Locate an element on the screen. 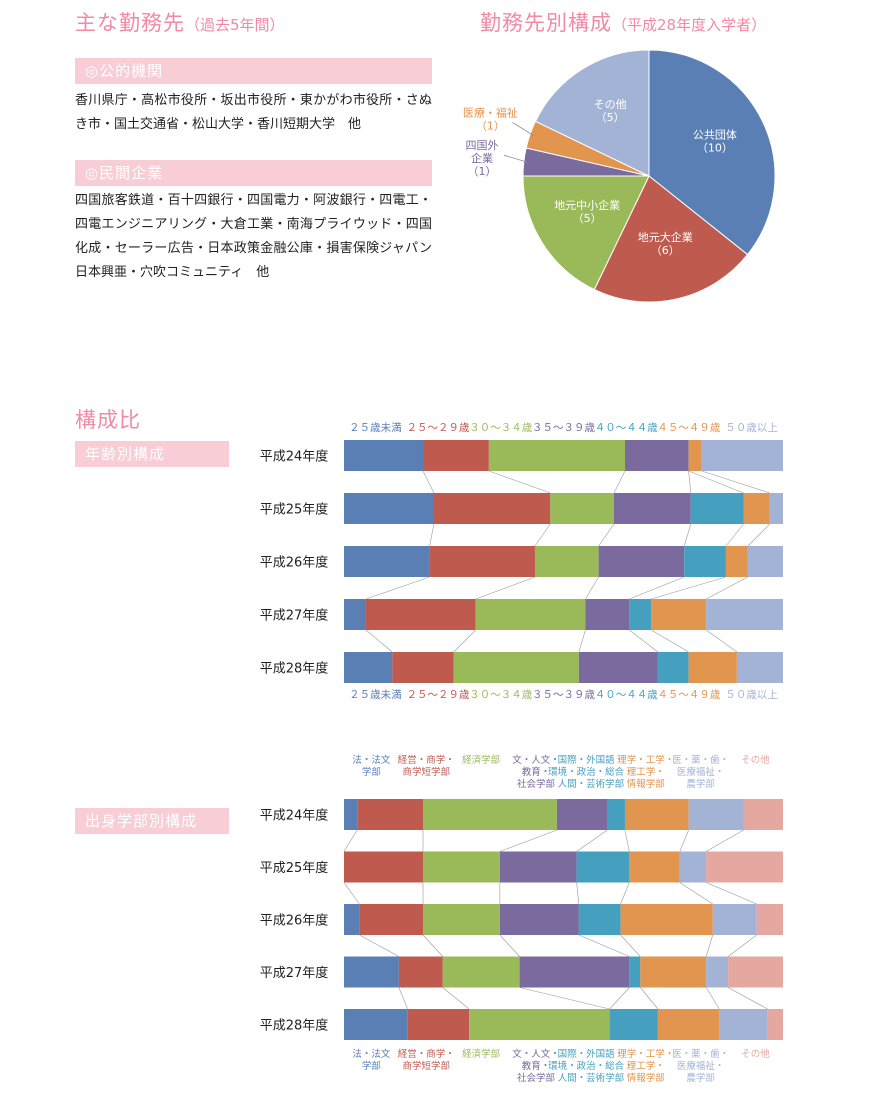 This screenshot has width=888, height=1100. pie-slice-value: （10） is located at coordinates (715, 147).